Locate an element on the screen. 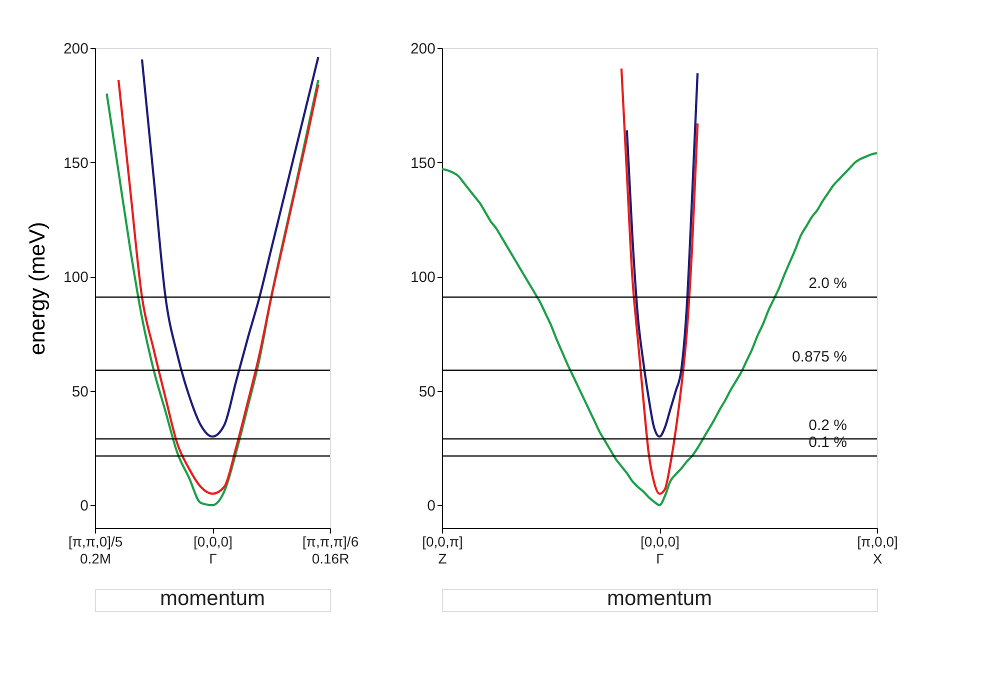 Image resolution: width=998 pixels, height=685 pixels. annotation: 0.875 % is located at coordinates (819, 357).